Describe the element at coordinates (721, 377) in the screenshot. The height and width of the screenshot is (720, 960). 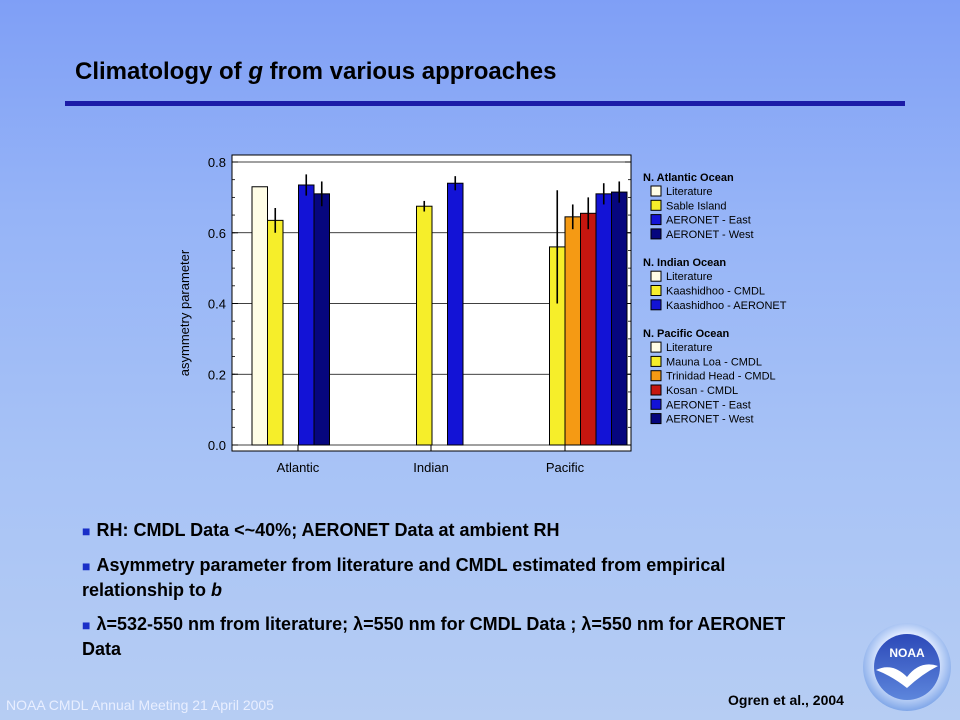
I see `legend-entry: Trinidad Head - CMDL` at that location.